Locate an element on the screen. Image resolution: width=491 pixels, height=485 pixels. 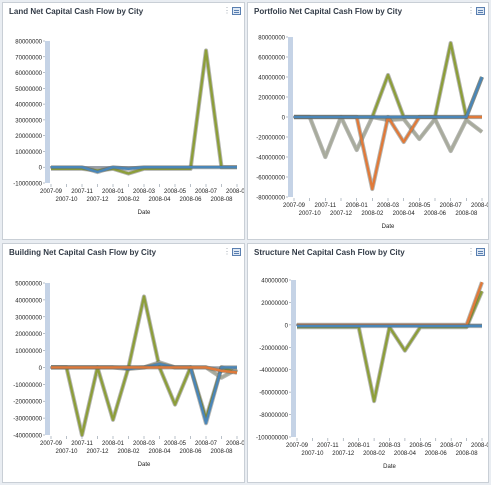
panel-title: Building Net Capital Cash Flow by City is located at coordinates (83, 252).